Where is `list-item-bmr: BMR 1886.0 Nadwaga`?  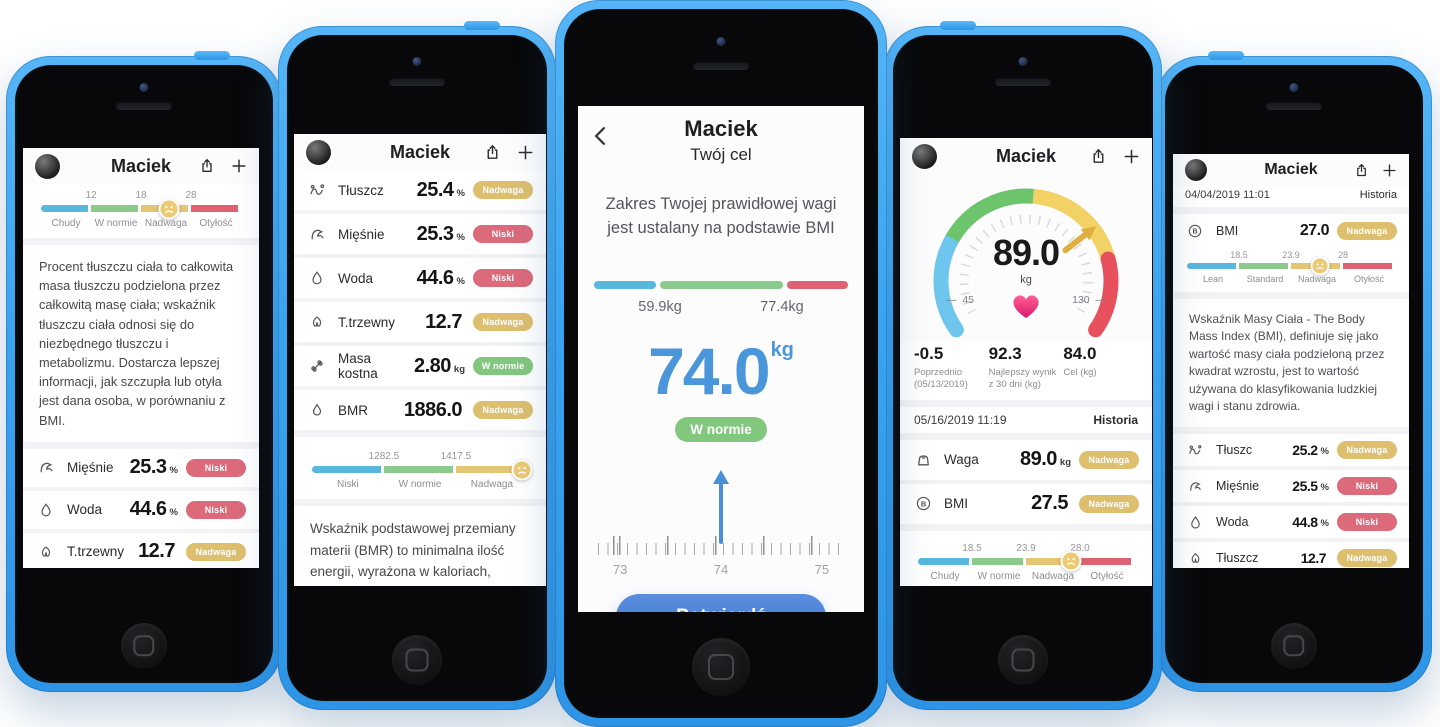 list-item-bmr: BMR 1886.0 Nadwaga is located at coordinates (420, 408).